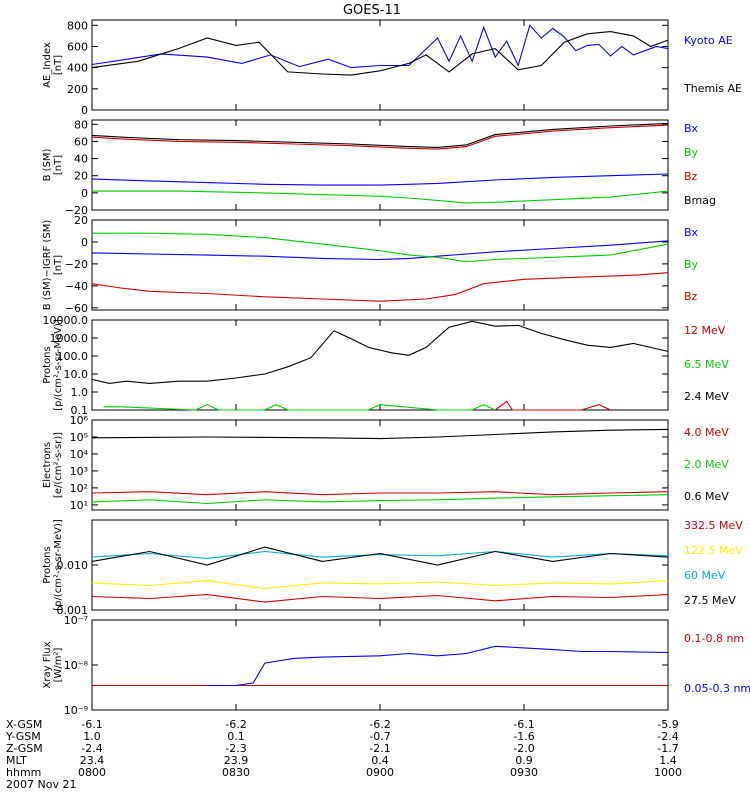 Image resolution: width=750 pixels, height=800 pixels. Describe the element at coordinates (79, 420) in the screenshot. I see `y-tick-label: 10⁶` at that location.